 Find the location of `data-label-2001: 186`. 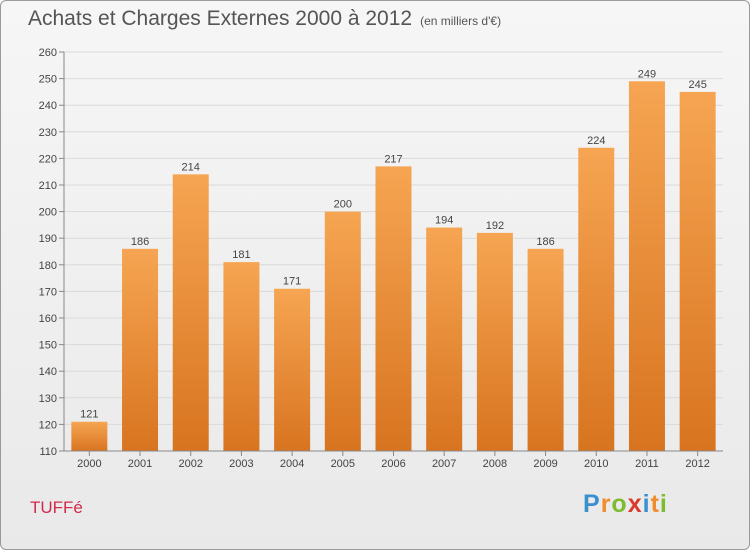

data-label-2001: 186 is located at coordinates (140, 242).